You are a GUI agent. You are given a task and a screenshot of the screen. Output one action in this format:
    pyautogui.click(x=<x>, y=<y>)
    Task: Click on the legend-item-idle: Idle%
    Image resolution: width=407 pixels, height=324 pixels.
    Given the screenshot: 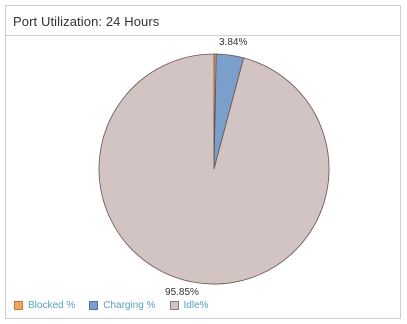 What is the action you would take?
    pyautogui.click(x=189, y=305)
    